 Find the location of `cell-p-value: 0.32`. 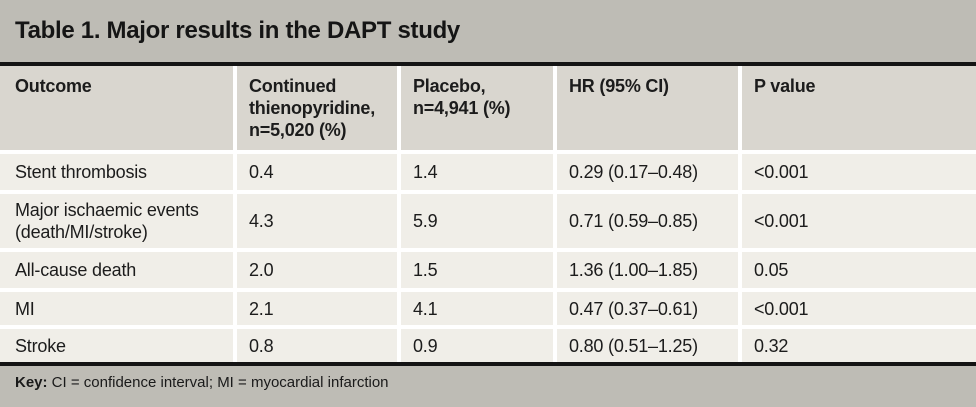

cell-p-value: 0.32 is located at coordinates (859, 345).